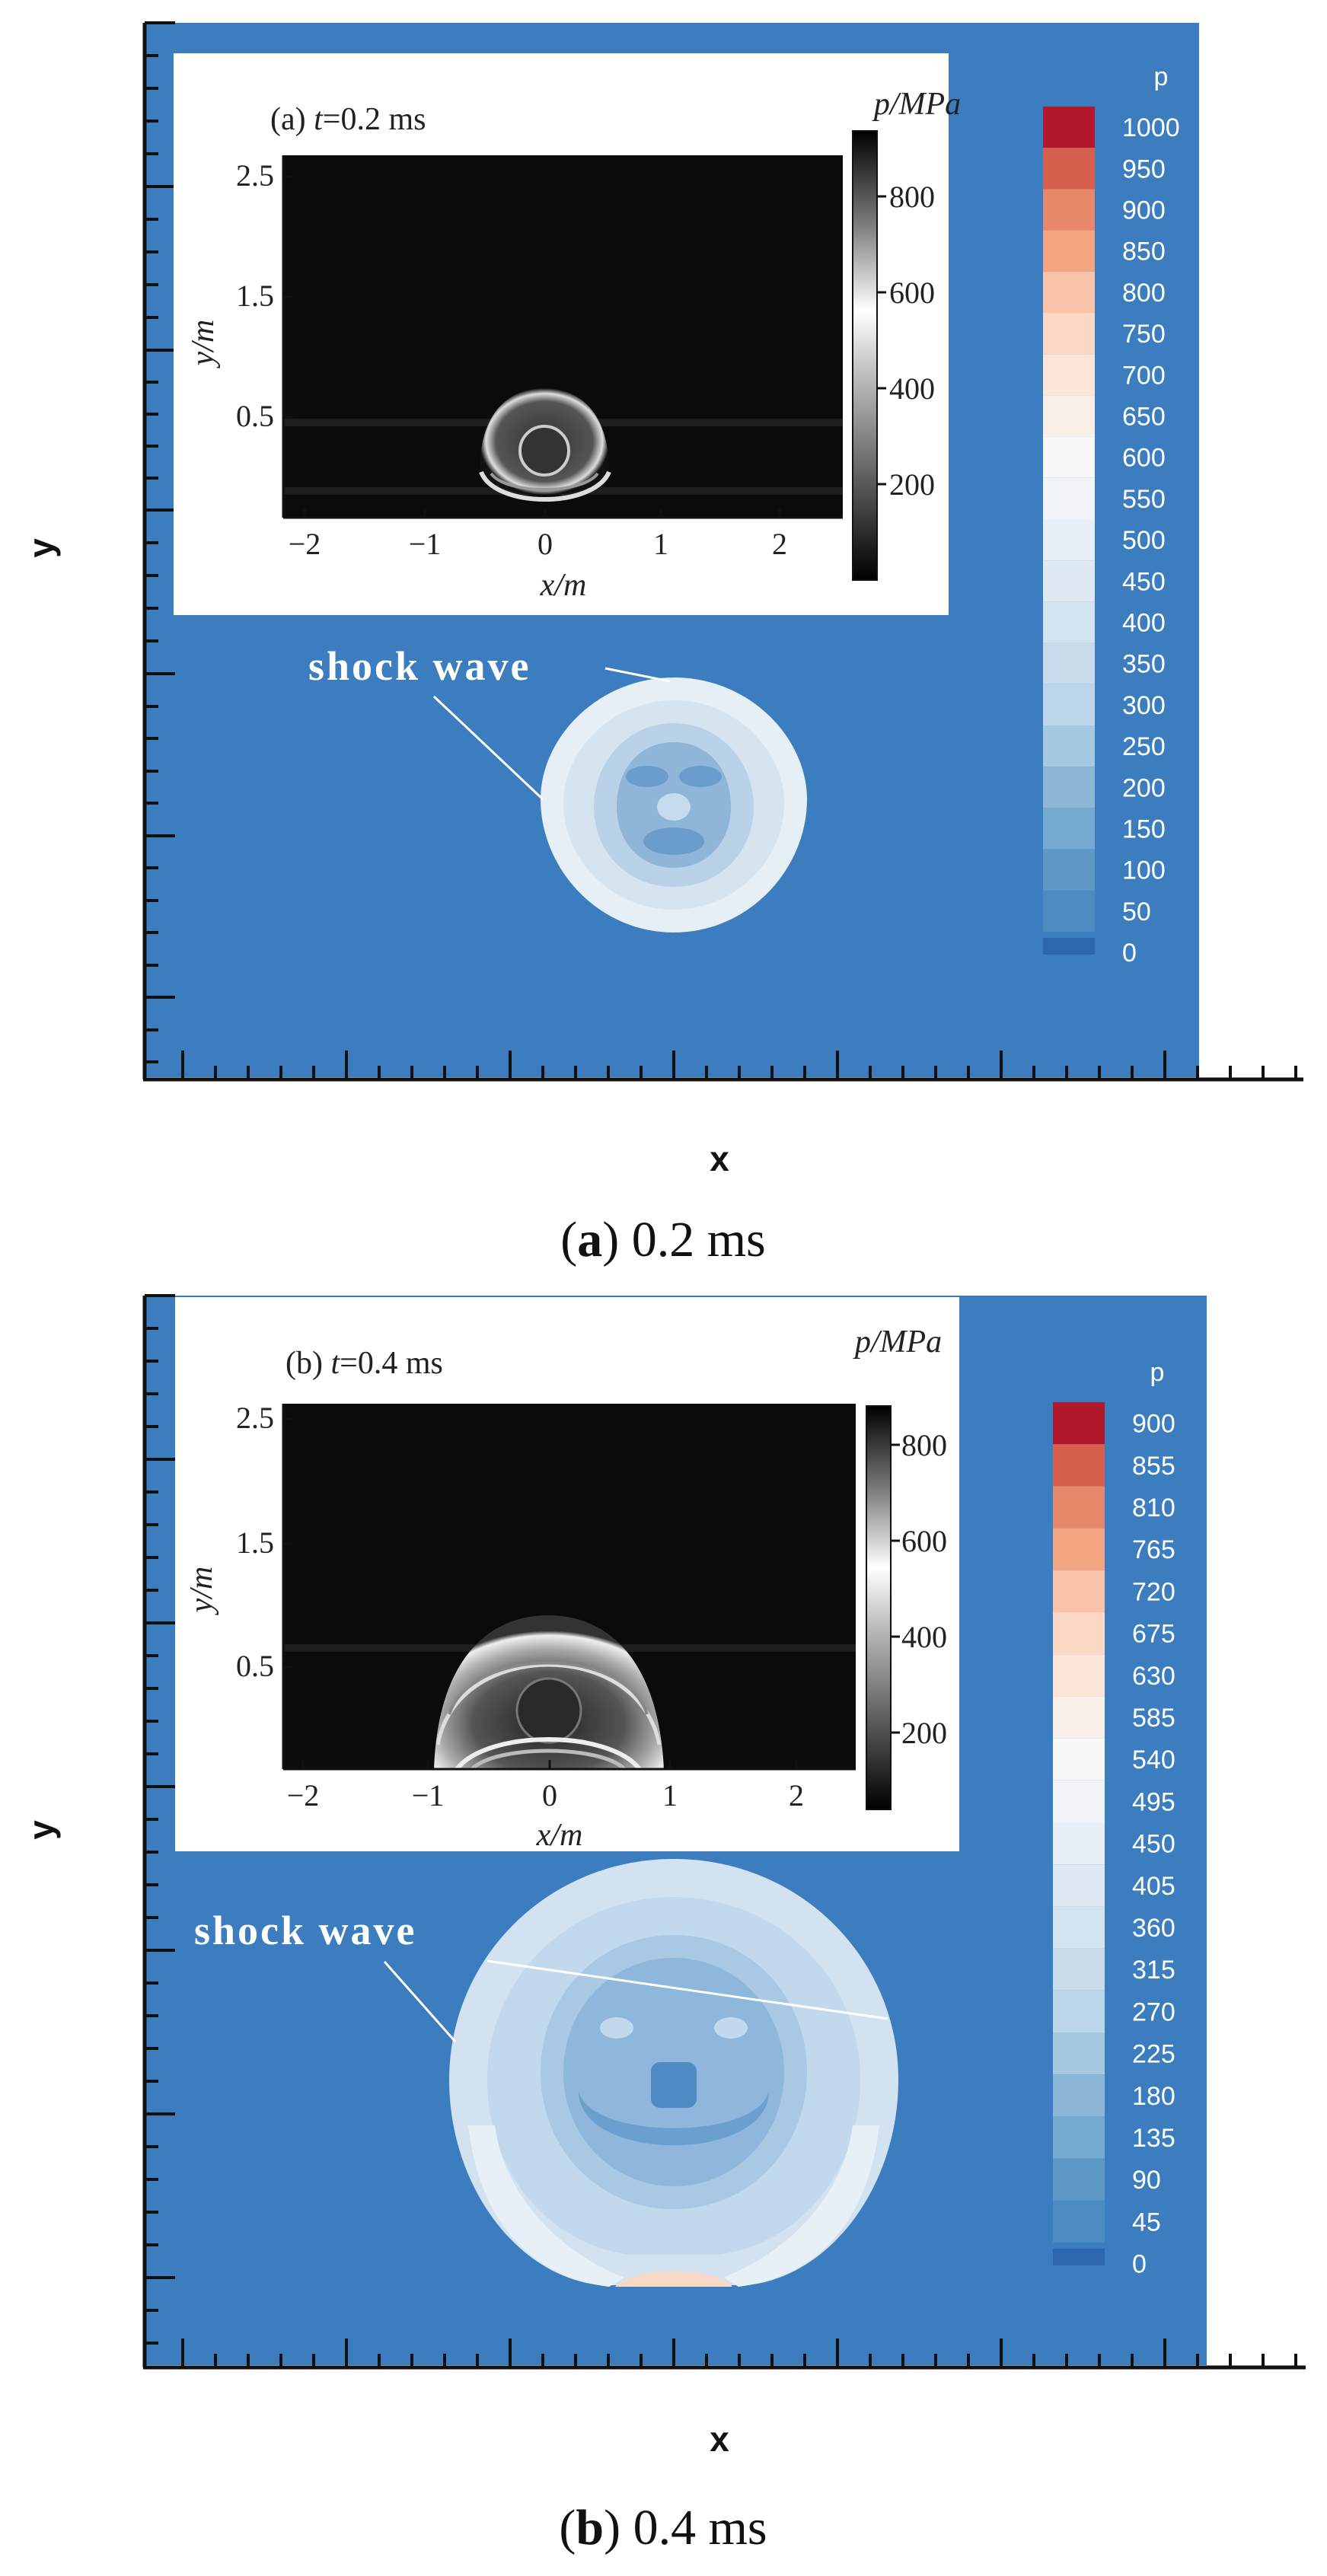  Describe the element at coordinates (1144, 294) in the screenshot. I see `legend-label: 800` at that location.